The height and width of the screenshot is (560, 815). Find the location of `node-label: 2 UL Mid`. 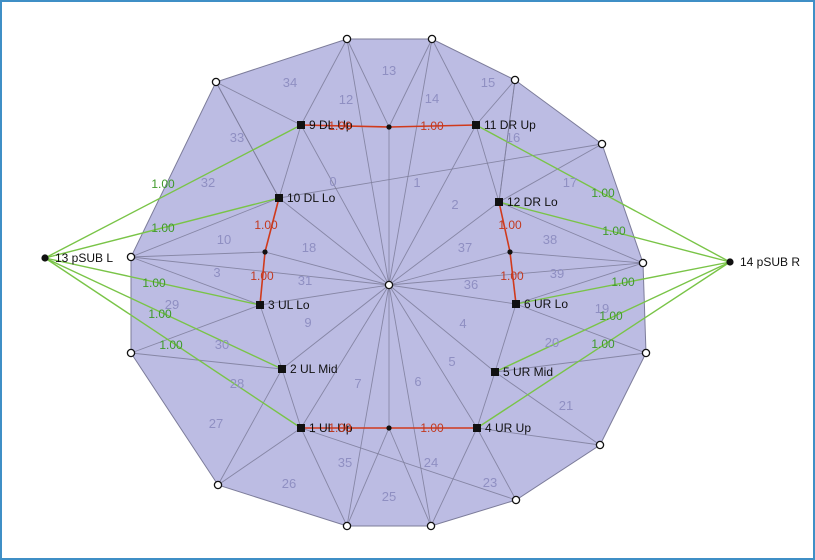

node-label: 2 UL Mid is located at coordinates (314, 369).